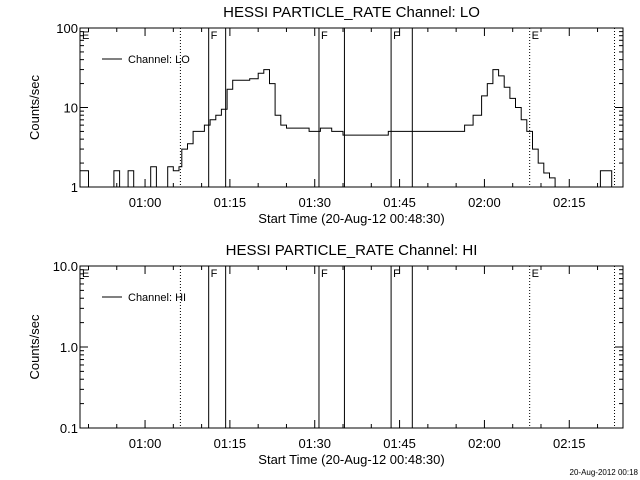 This screenshot has width=640, height=480. What do you see at coordinates (351, 12) in the screenshot?
I see `chart-title: HESSI PARTICLE_RATE Channel: LO` at bounding box center [351, 12].